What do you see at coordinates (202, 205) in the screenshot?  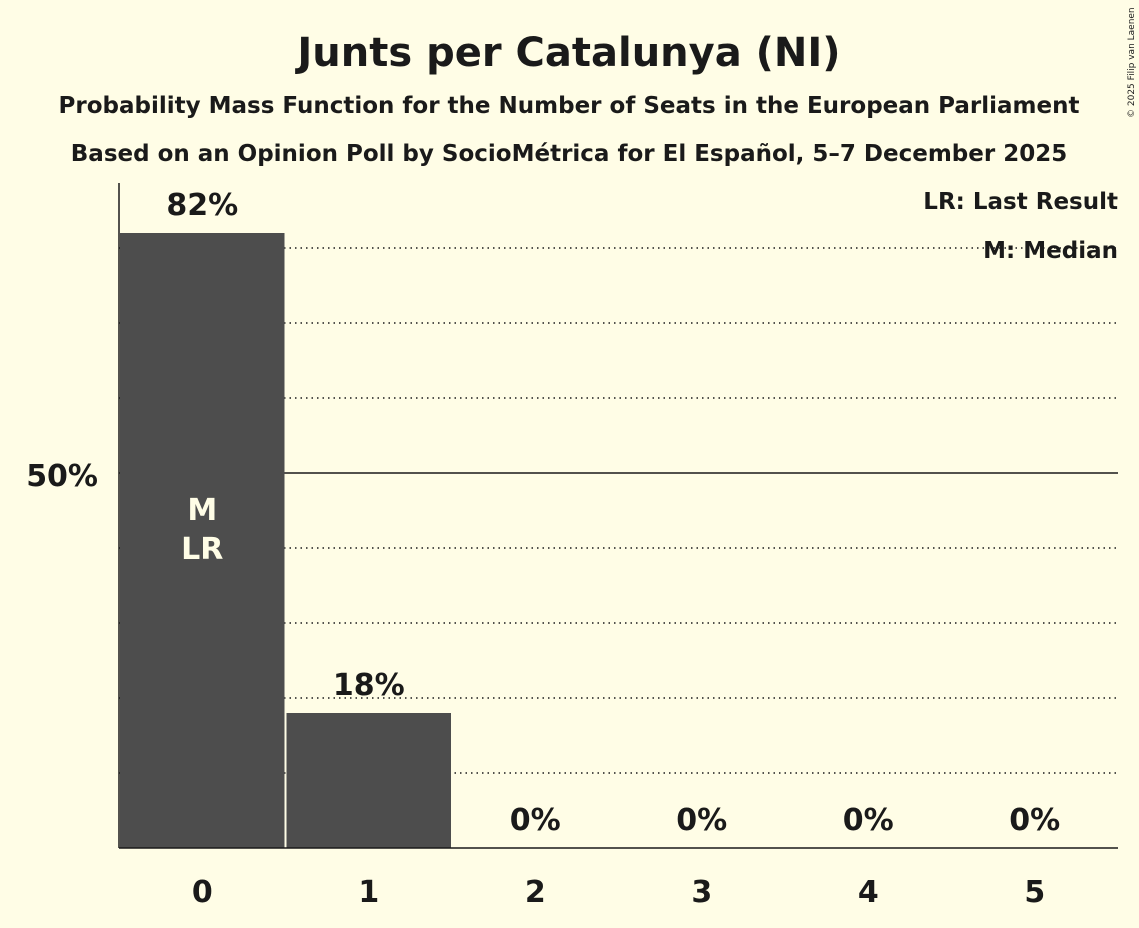 I see `data-label: 82%` at bounding box center [202, 205].